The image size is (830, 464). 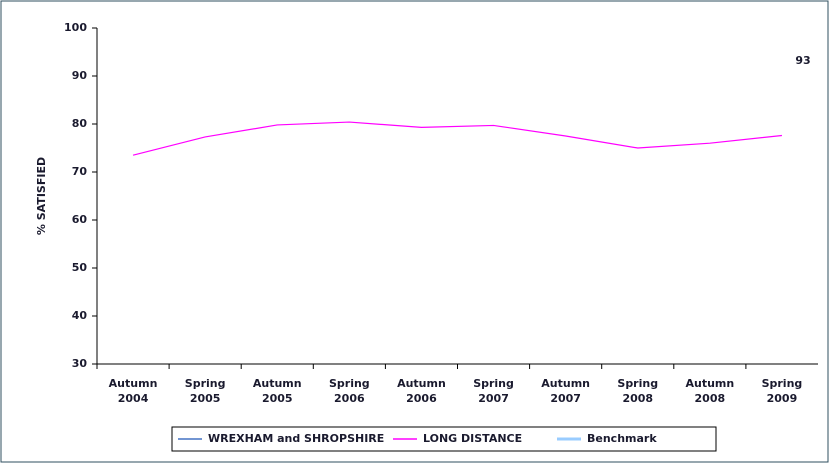 I want to click on series-line, so click(x=457, y=138).